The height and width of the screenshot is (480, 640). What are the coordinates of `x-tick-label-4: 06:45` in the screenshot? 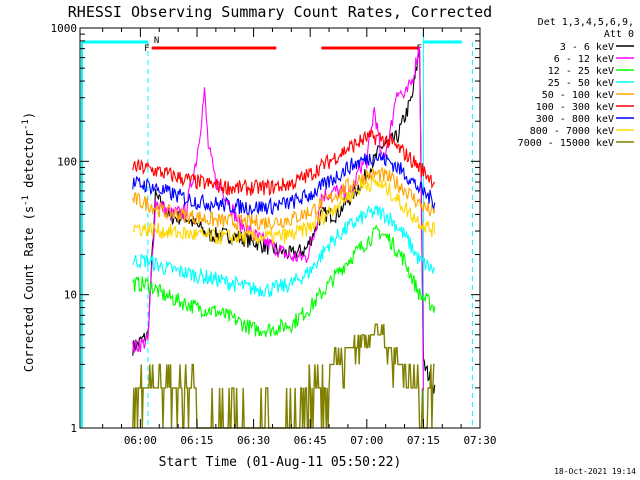 It's located at (310, 440).